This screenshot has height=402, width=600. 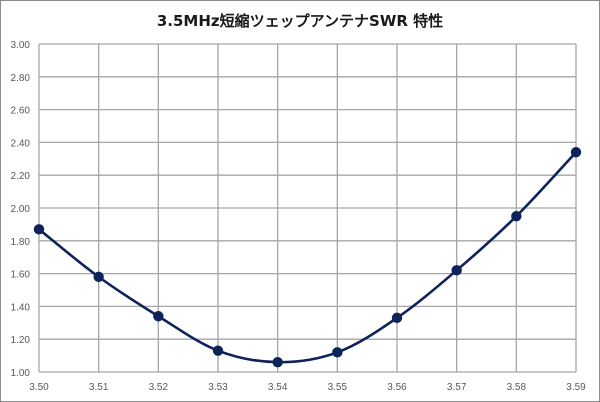 I want to click on x-tick-label: 3.51, so click(x=99, y=387).